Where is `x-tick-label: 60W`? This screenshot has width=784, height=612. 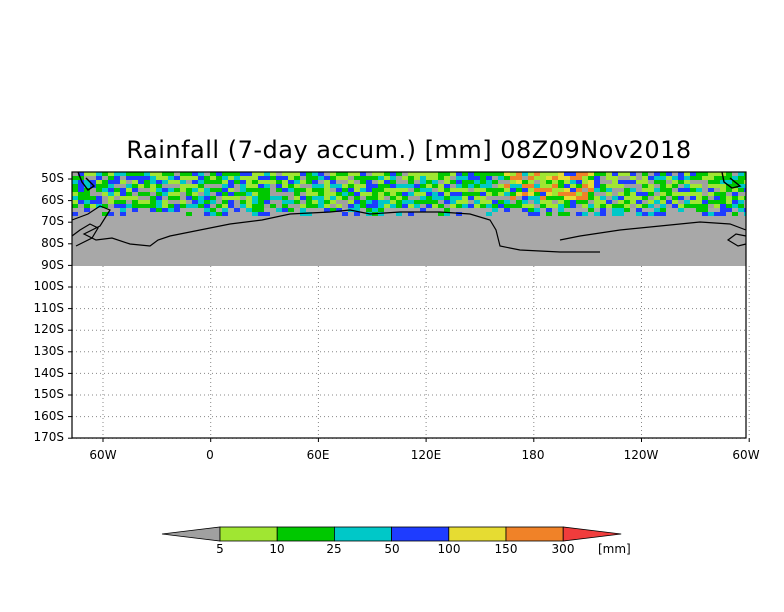 x-tick-label: 60W is located at coordinates (746, 455).